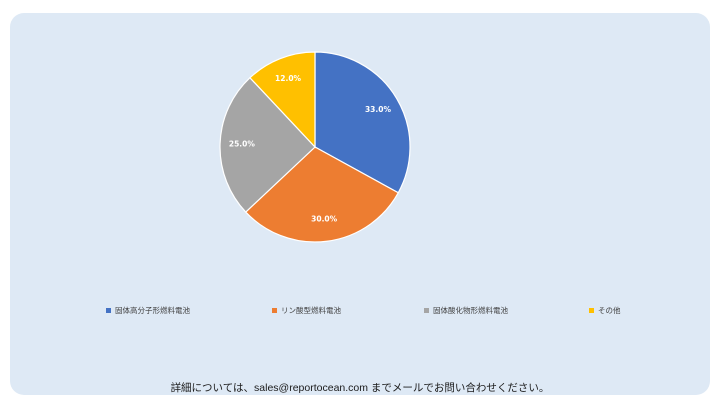 This screenshot has height=405, width=720. I want to click on pie-slices, so click(315, 147).